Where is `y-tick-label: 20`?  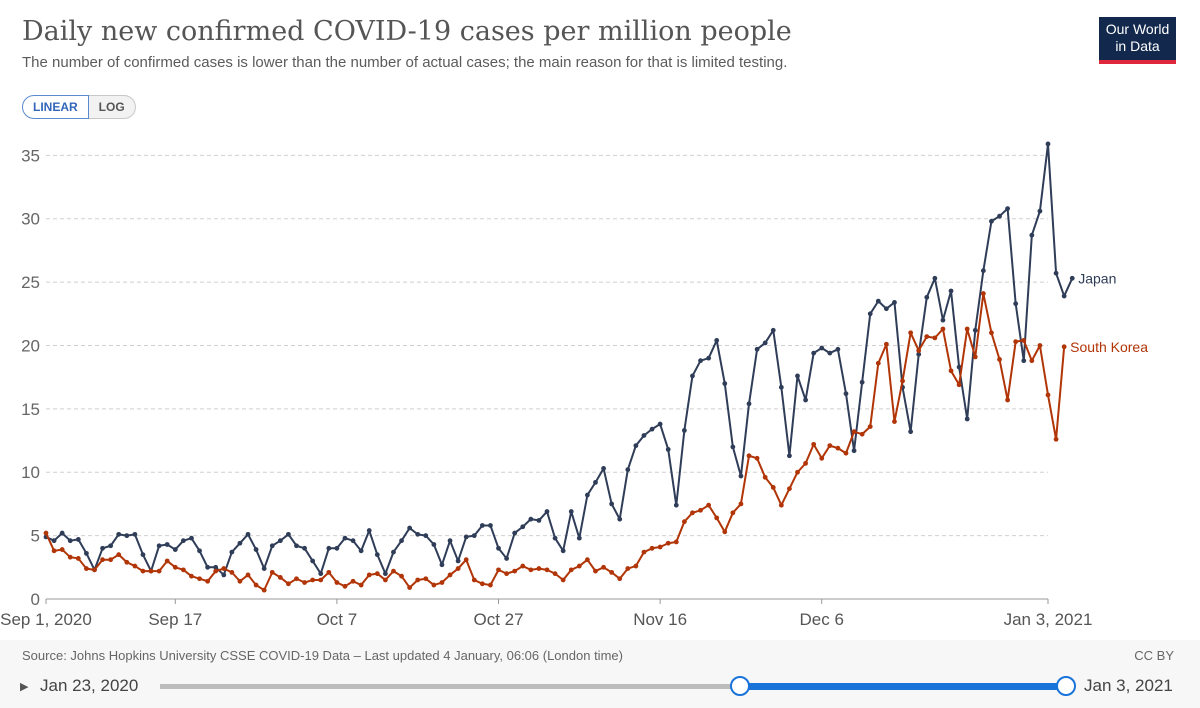
y-tick-label: 20 is located at coordinates (30, 345).